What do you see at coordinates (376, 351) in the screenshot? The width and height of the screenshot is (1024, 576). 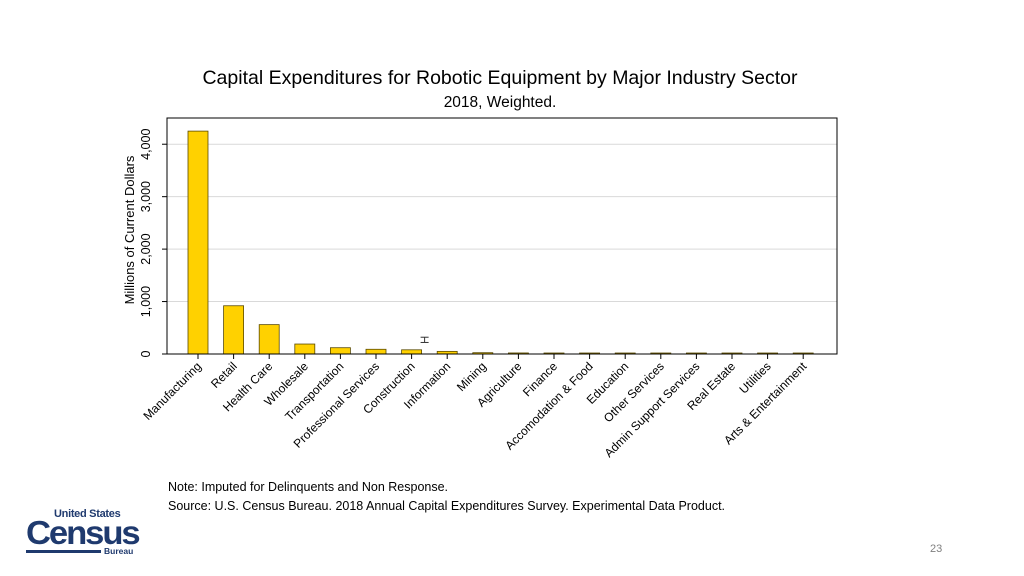 I see `bar-professional-services` at bounding box center [376, 351].